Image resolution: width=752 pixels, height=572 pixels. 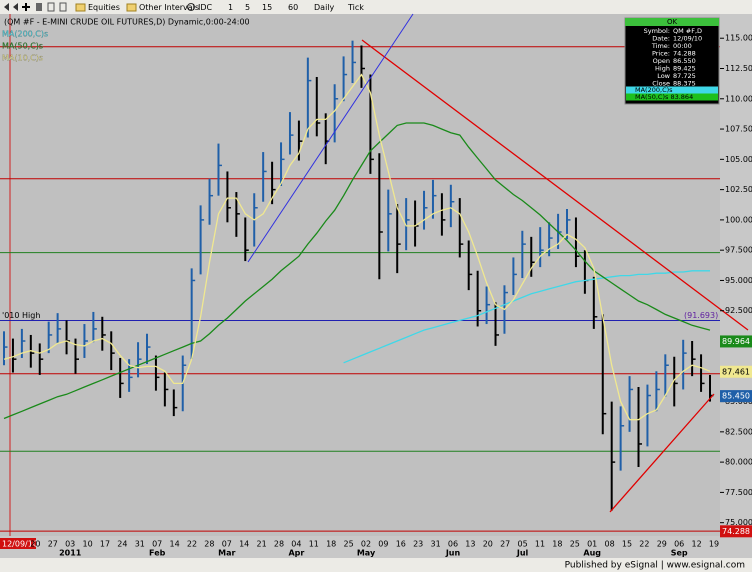 What do you see at coordinates (672, 90) in the screenshot?
I see `info-ma-bg` at bounding box center [672, 90].